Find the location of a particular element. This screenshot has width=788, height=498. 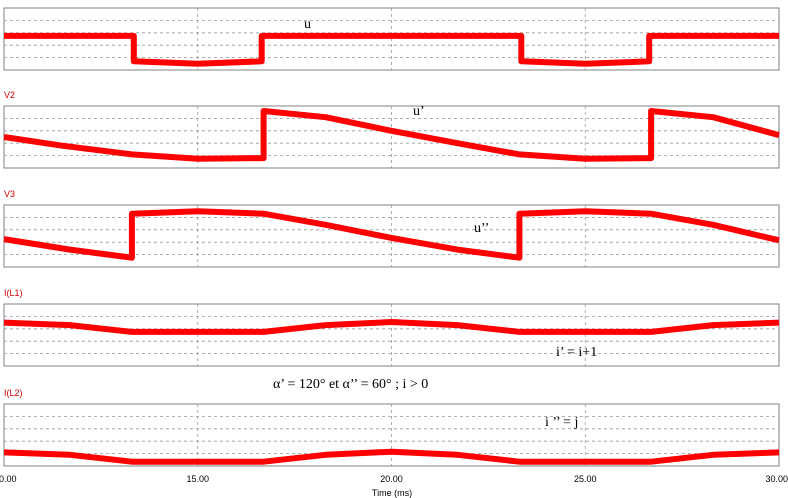

x-tick-label: 30.00 is located at coordinates (776, 479).